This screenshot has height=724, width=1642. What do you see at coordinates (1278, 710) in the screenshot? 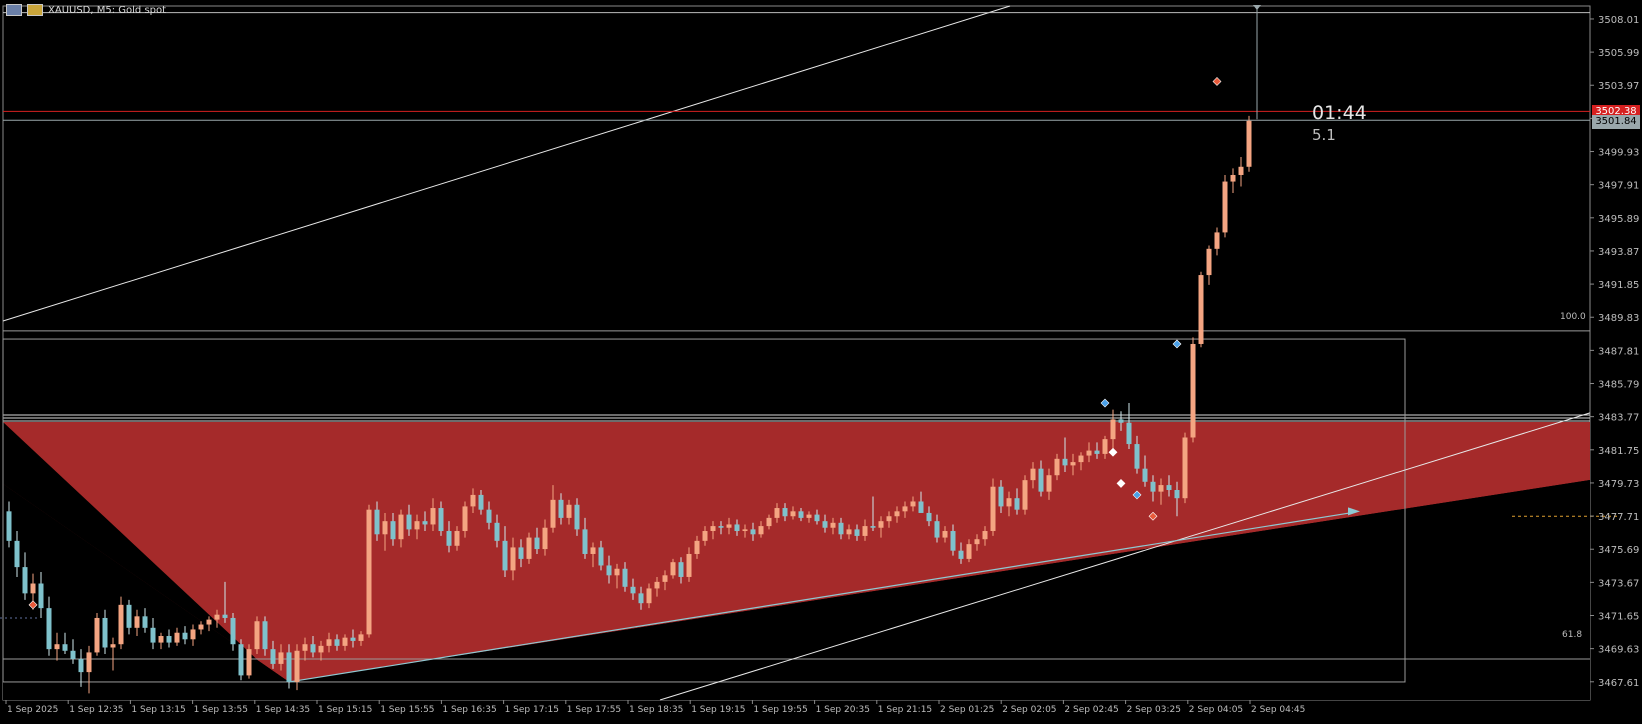
I see `x-tick-label: 2 Sep 04:45` at bounding box center [1278, 710].